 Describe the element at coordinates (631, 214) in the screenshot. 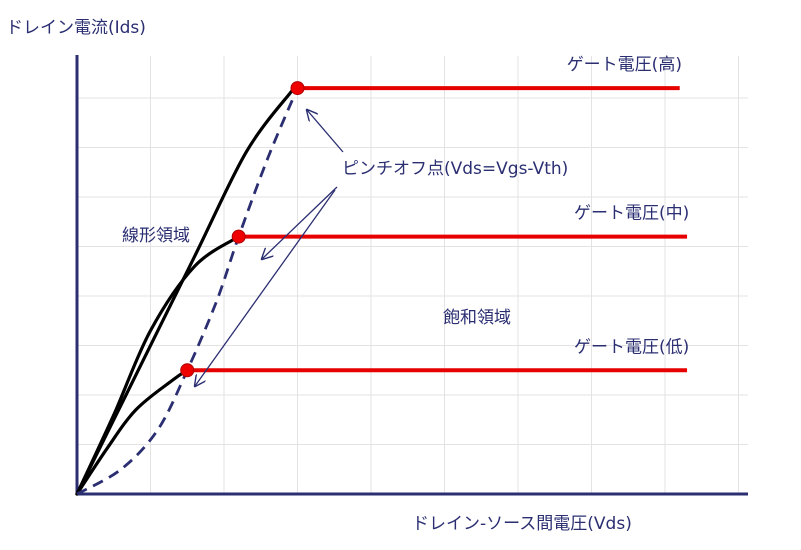

I see `curve-label-1: ゲート電圧(中)` at that location.